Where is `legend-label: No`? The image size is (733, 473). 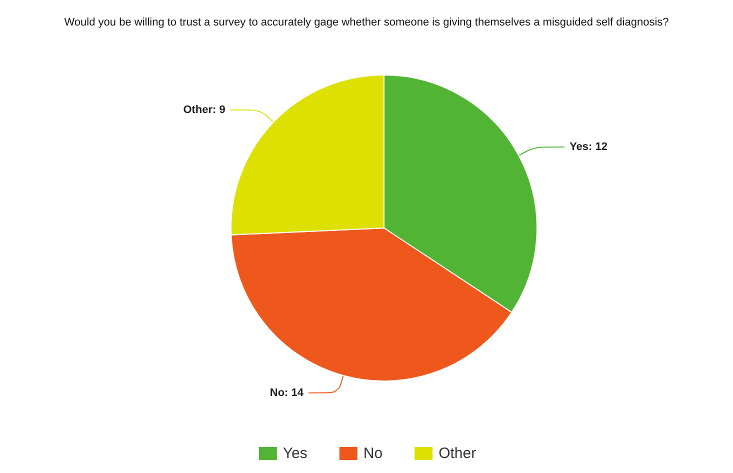 legend-label: No is located at coordinates (373, 453).